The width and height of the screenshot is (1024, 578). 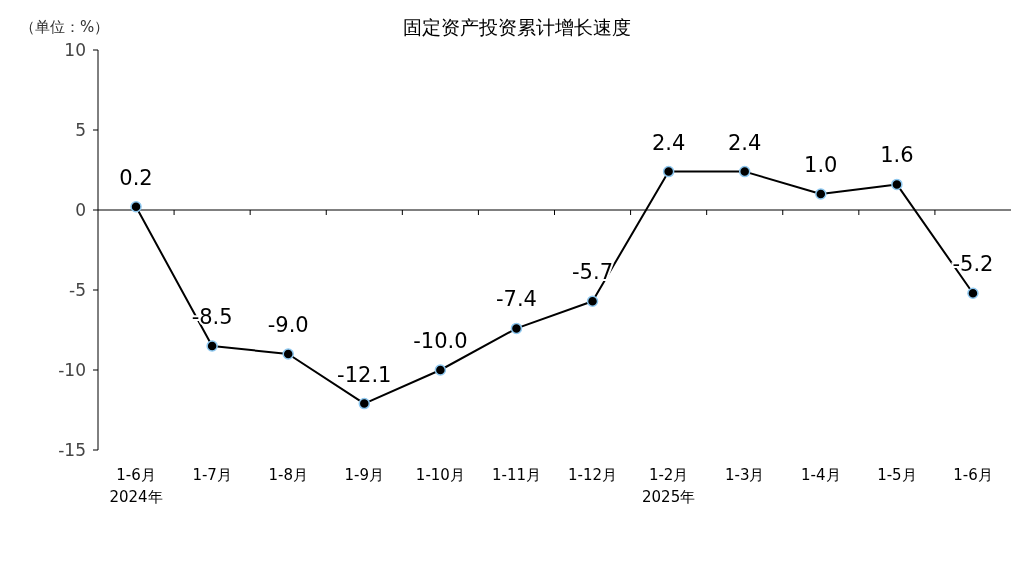 I want to click on y-tick-label: -5, so click(x=77, y=290).